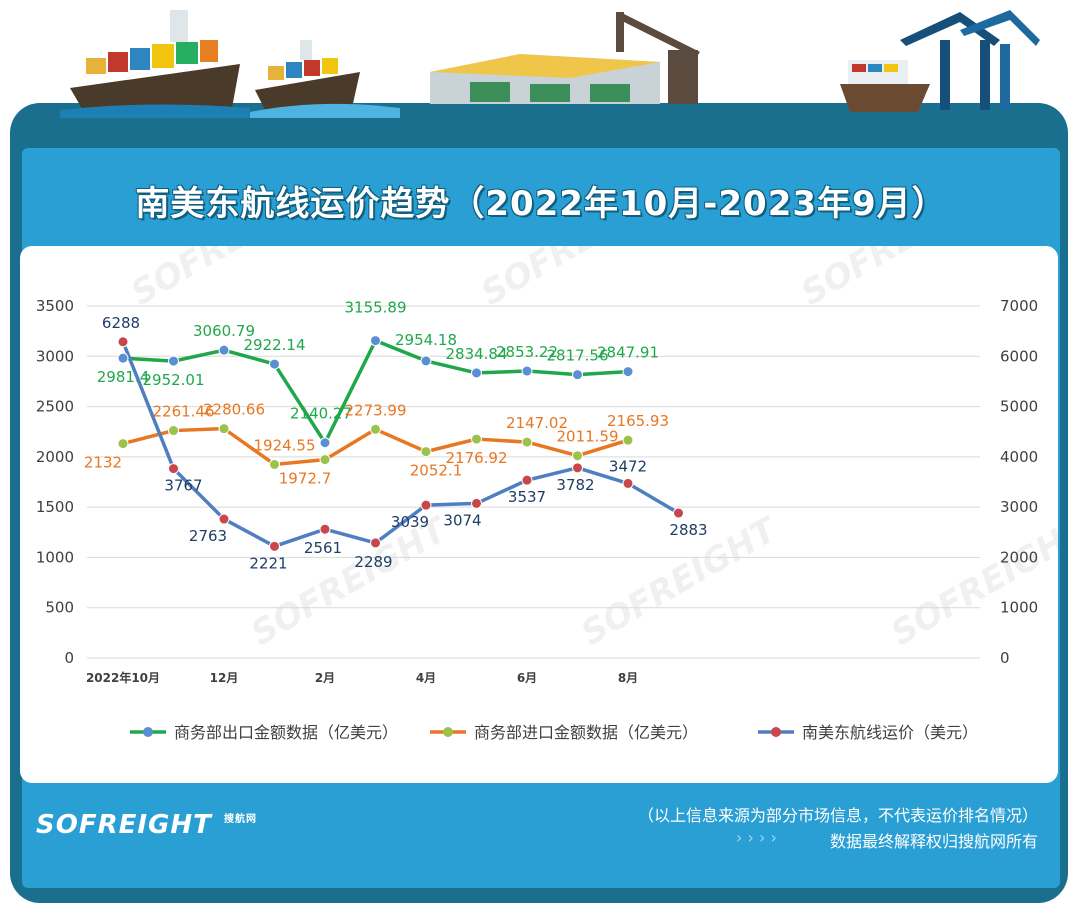 This screenshot has width=1080, height=915. What do you see at coordinates (224, 331) in the screenshot?
I see `data-label: 3060.79` at bounding box center [224, 331].